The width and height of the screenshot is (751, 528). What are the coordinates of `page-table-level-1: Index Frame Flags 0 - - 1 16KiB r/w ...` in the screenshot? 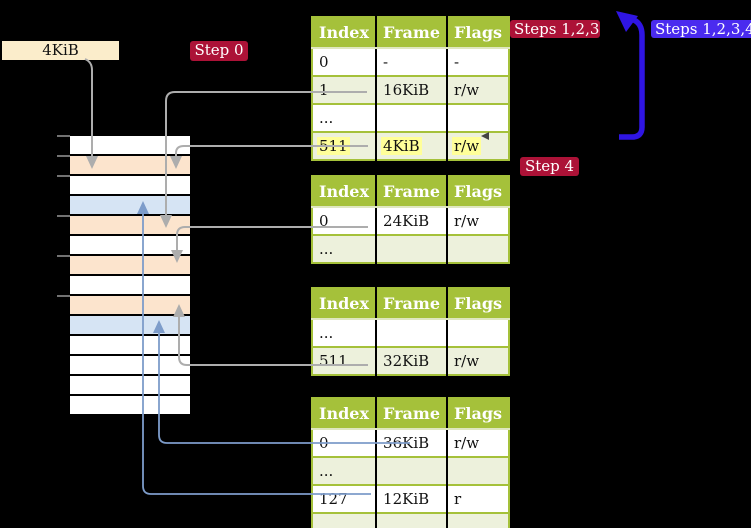 It's located at (411, 88).